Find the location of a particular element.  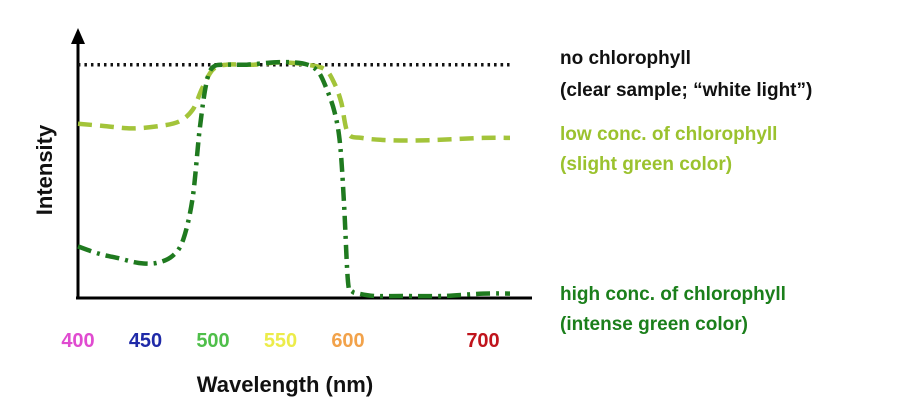

x-tick-label-500: 500 is located at coordinates (212, 341).